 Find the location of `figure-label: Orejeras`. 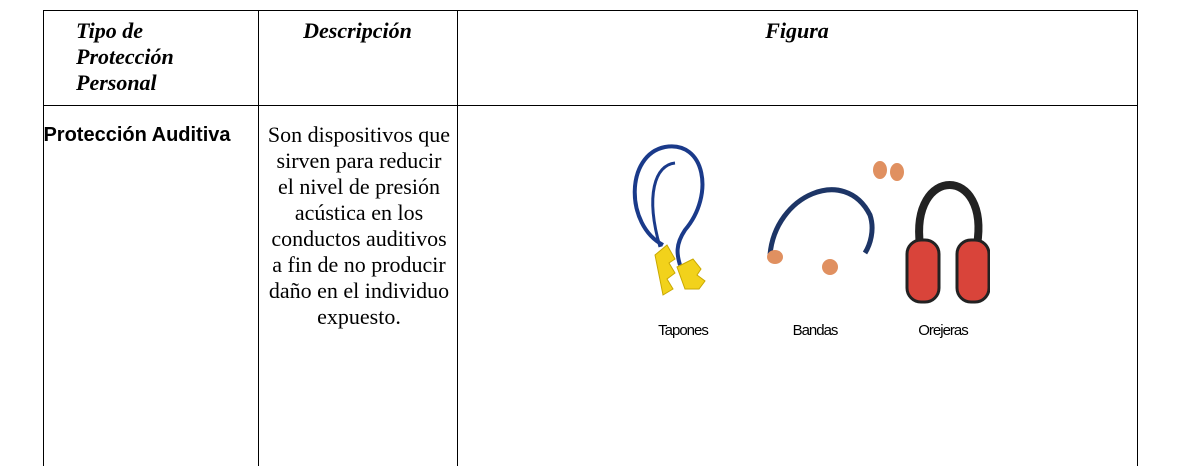

figure-label: Orejeras is located at coordinates (943, 330).